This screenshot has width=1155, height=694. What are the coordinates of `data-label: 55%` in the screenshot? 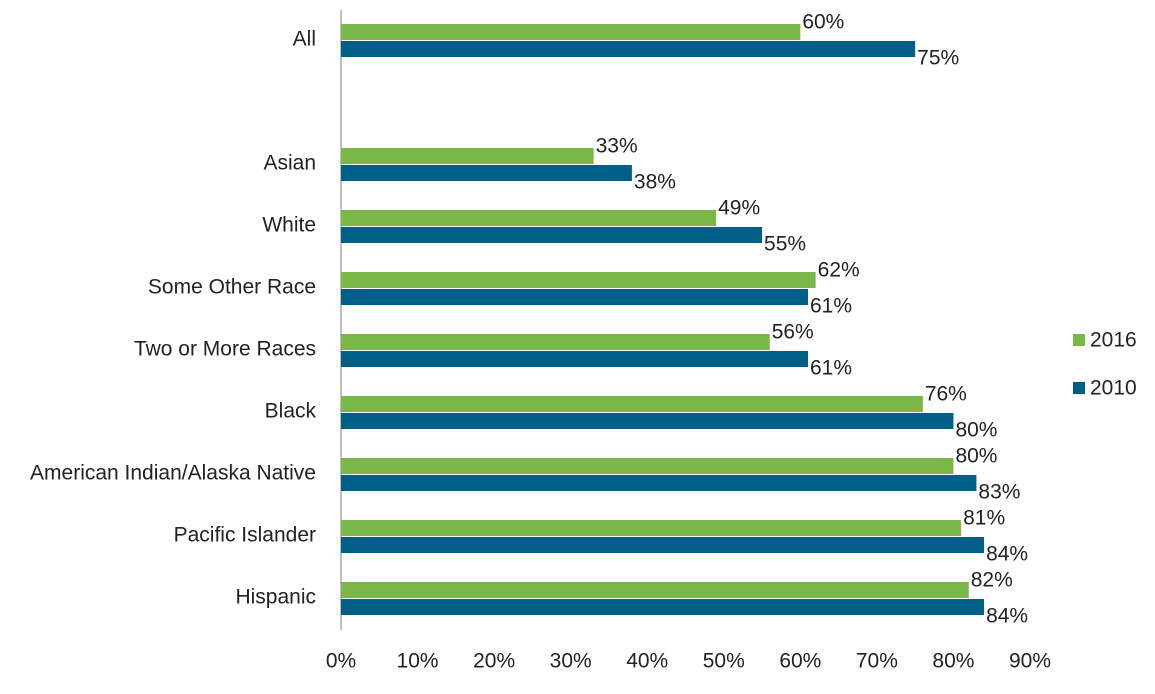 It's located at (785, 244).